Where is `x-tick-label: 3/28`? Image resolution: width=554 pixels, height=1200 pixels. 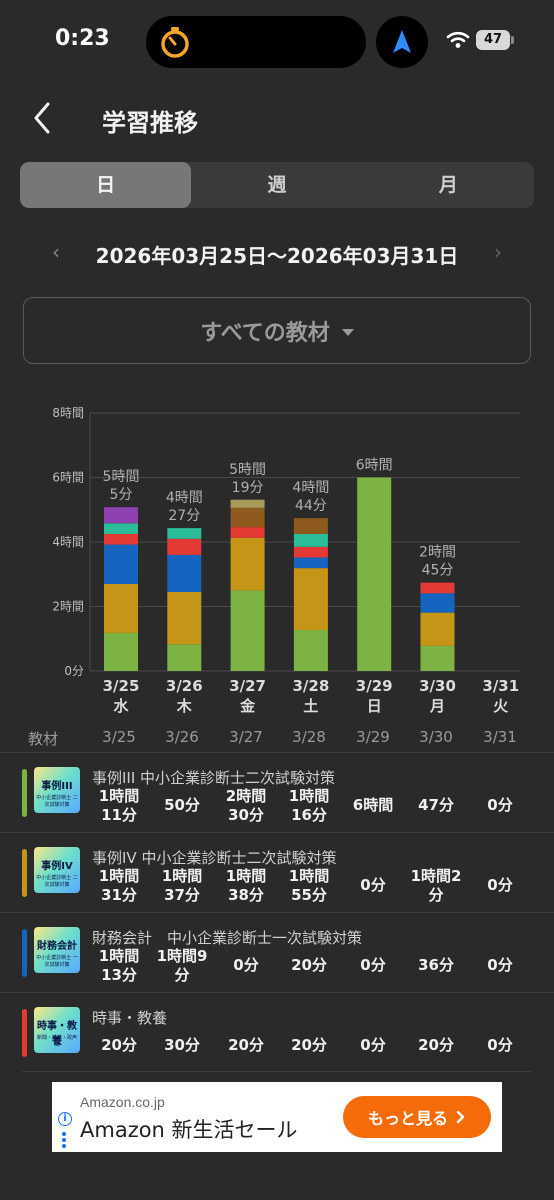 x-tick-label: 3/28 is located at coordinates (311, 686).